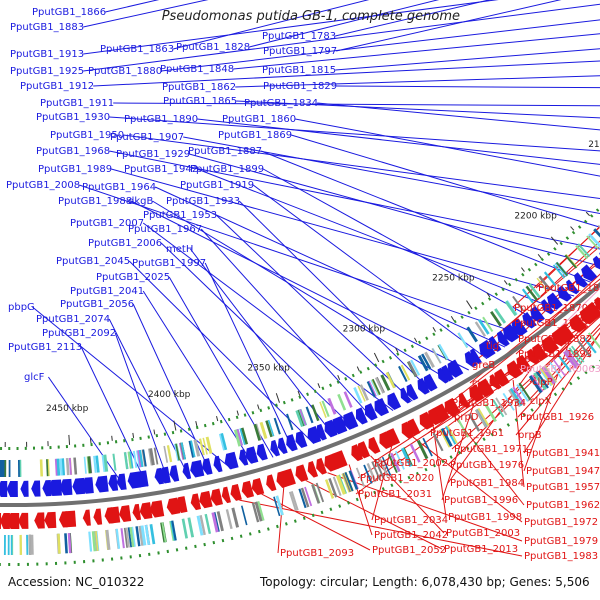  Describe the element at coordinates (481, 500) in the screenshot. I see `reverse-gene-label: PputGB1_1996` at that location.